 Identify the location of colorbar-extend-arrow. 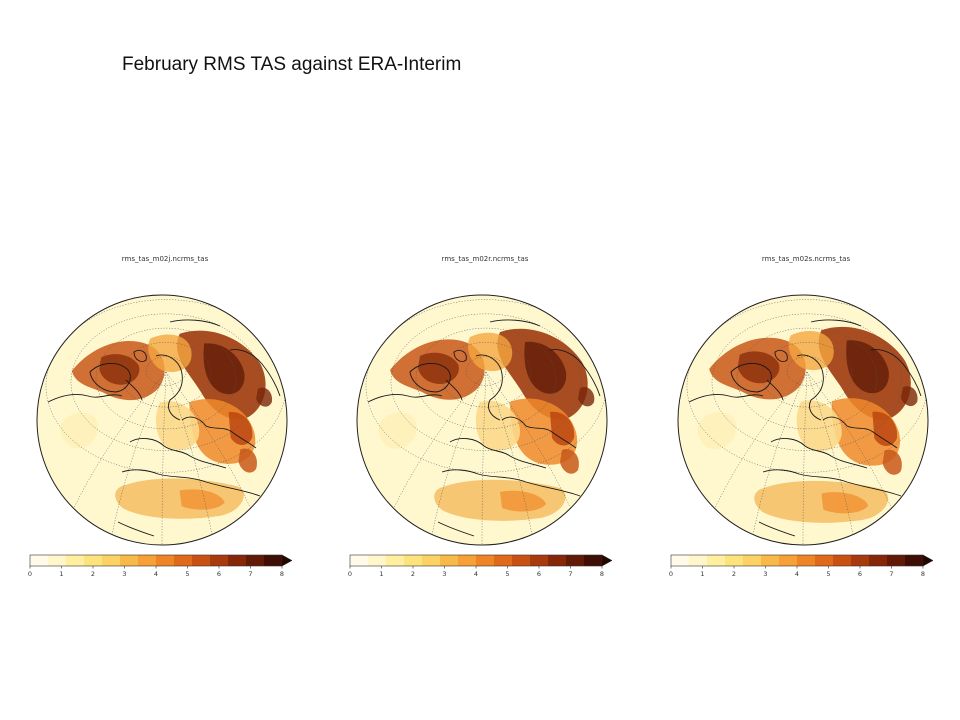
(607, 560).